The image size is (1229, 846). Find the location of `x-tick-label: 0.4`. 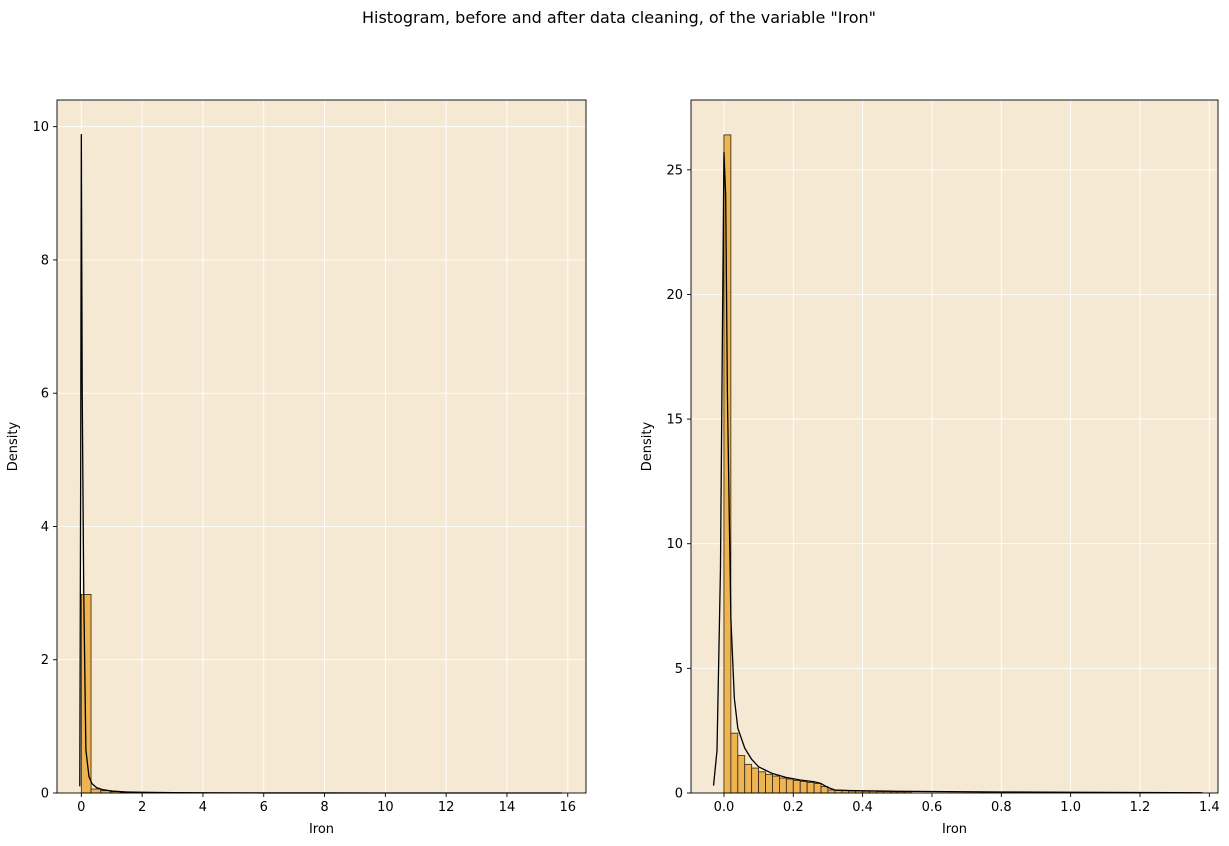

x-tick-label: 0.4 is located at coordinates (862, 807).